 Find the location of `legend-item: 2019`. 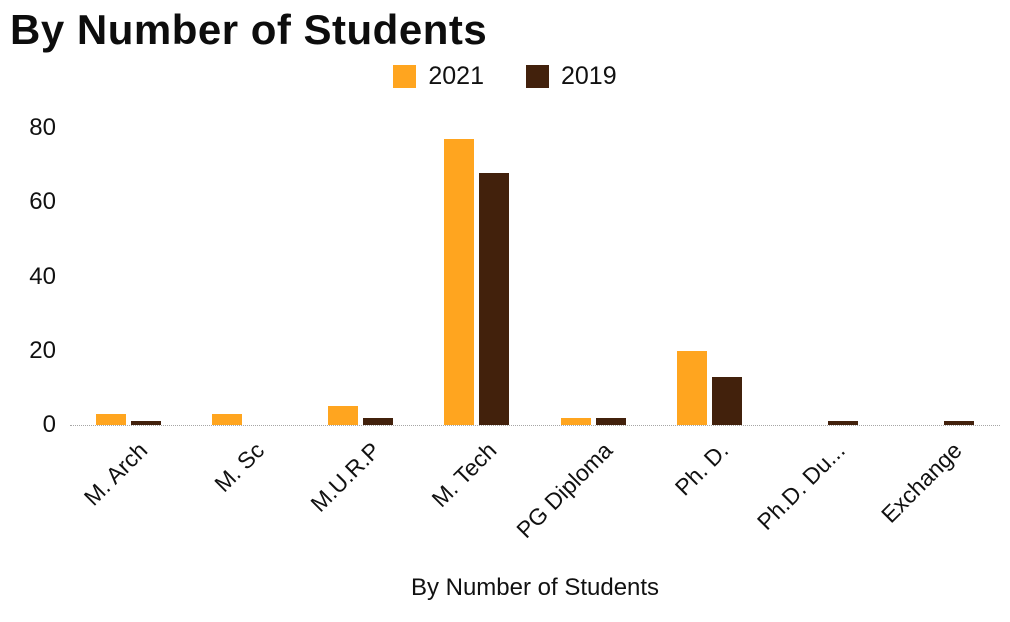

legend-item: 2019 is located at coordinates (571, 76).